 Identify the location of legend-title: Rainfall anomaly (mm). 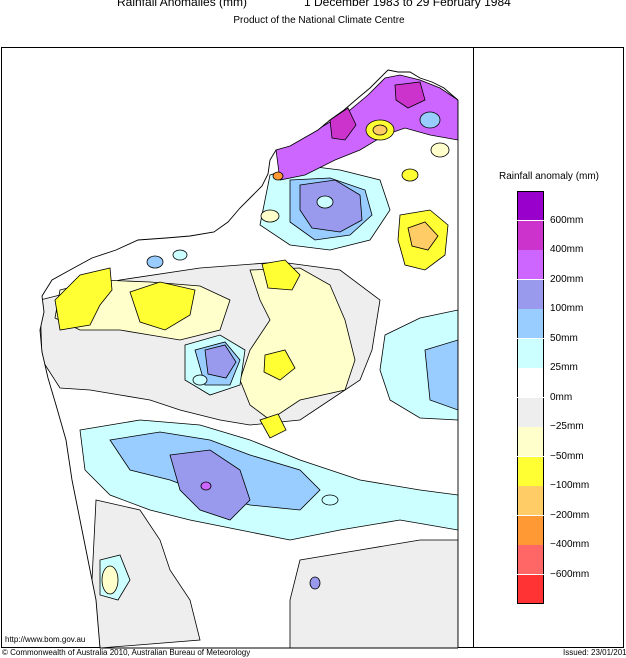
(549, 176).